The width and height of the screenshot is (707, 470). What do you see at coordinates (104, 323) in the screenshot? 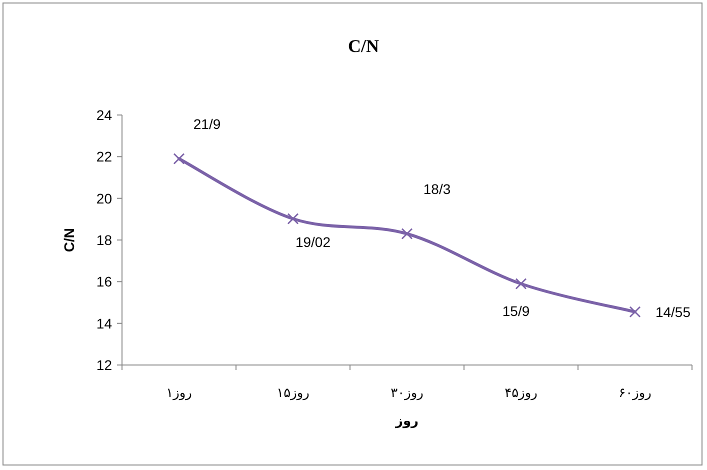
I see `y-tick-label: 14` at bounding box center [104, 323].